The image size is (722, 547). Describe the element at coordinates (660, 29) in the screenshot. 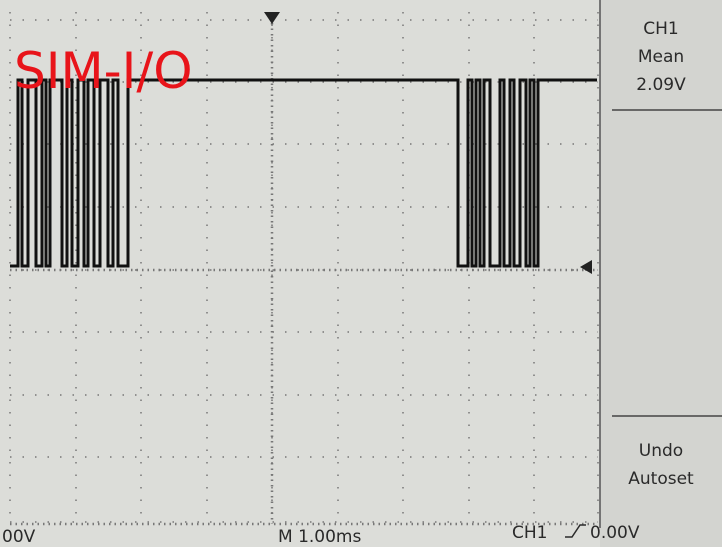

I see `channel: CH1` at that location.